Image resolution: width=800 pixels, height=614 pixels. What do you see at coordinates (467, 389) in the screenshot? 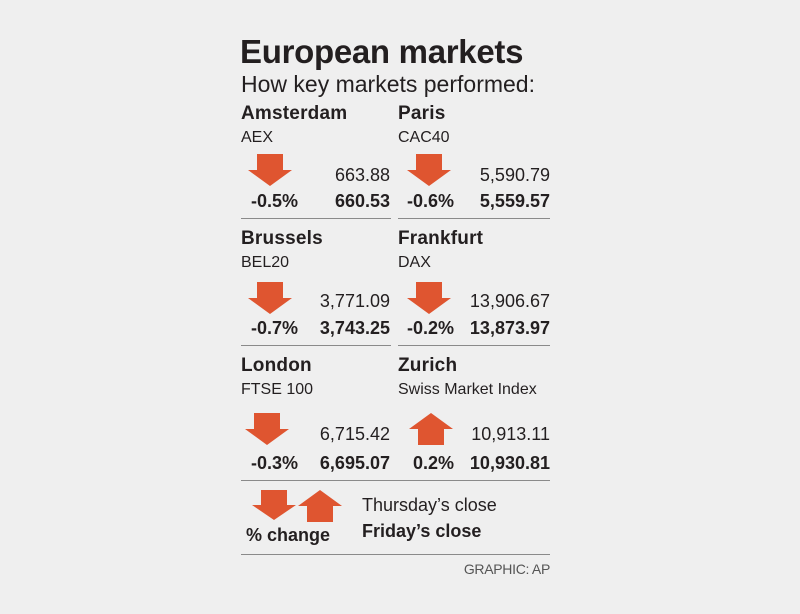
I see `index-name: Swiss Market Index` at bounding box center [467, 389].